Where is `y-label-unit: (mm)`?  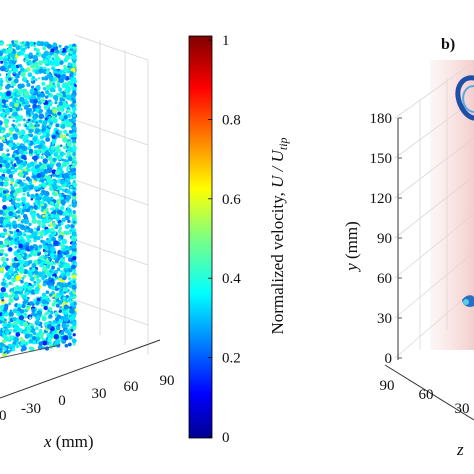 y-label-unit: (mm) is located at coordinates (351, 242).